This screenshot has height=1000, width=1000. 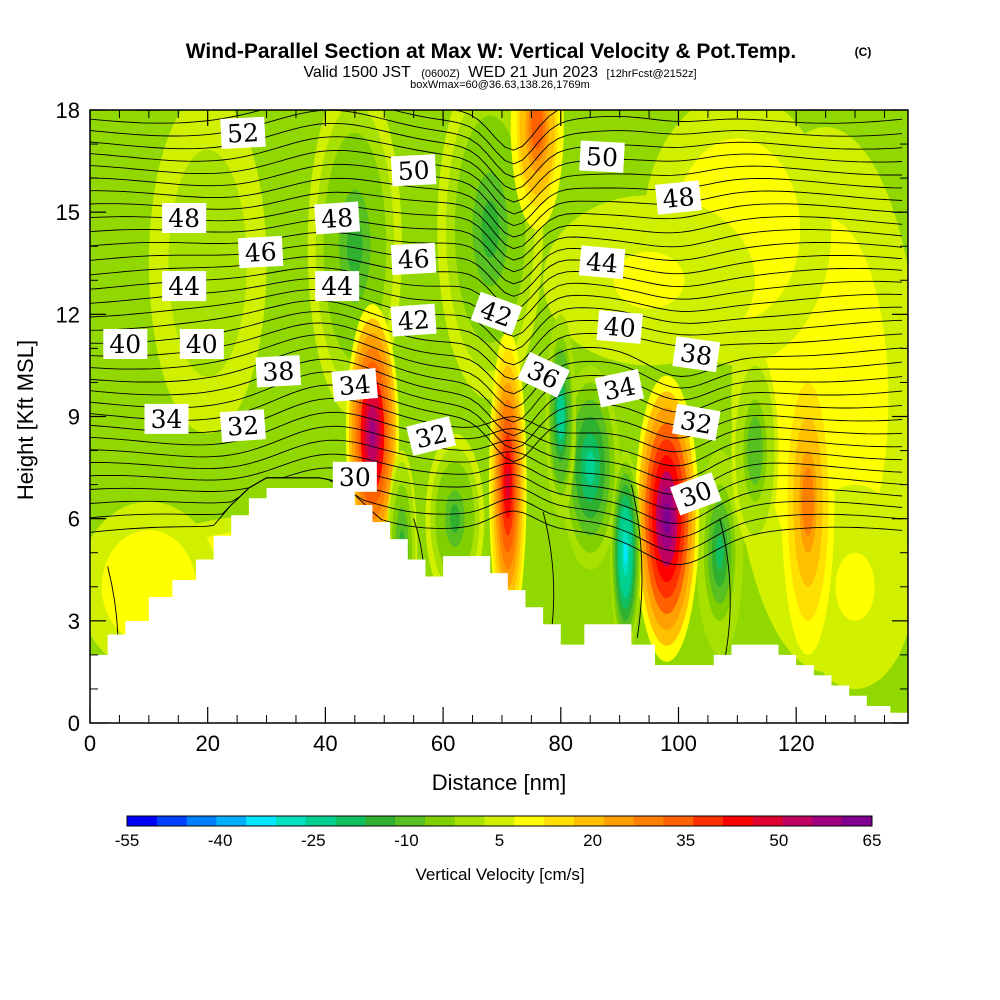 I want to click on colorbar-tick-label: -55, so click(x=127, y=840).